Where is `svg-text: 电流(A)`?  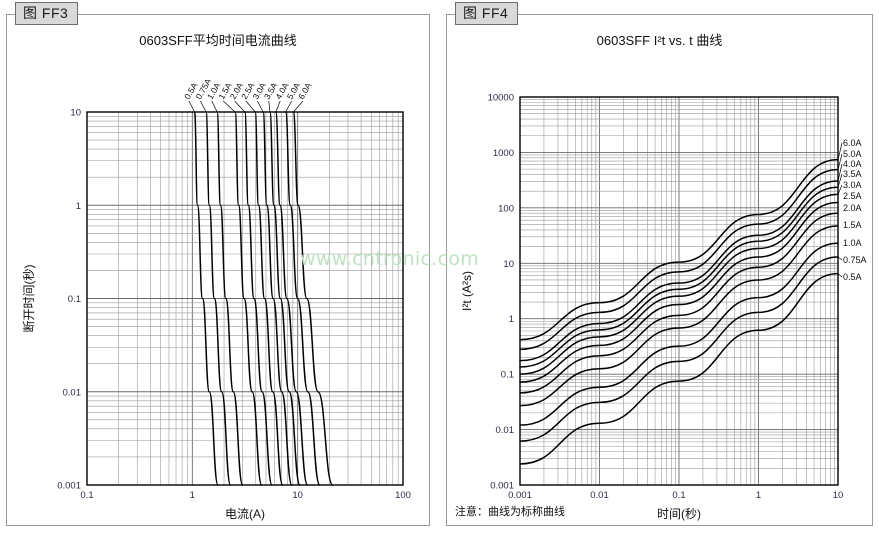 svg-text: 电流(A) is located at coordinates (245, 514).